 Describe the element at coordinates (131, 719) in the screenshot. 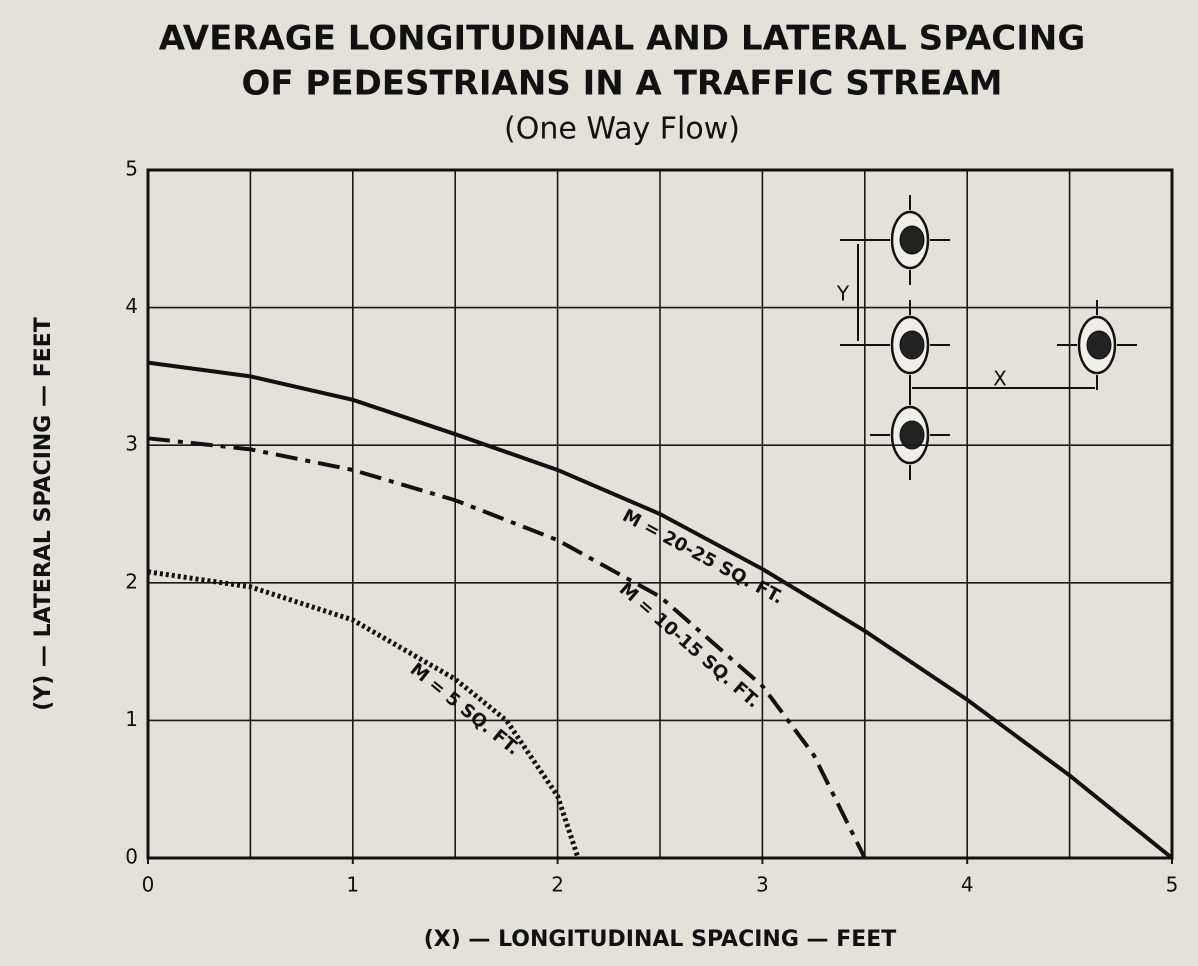

I see `y-tick-label: 1` at that location.